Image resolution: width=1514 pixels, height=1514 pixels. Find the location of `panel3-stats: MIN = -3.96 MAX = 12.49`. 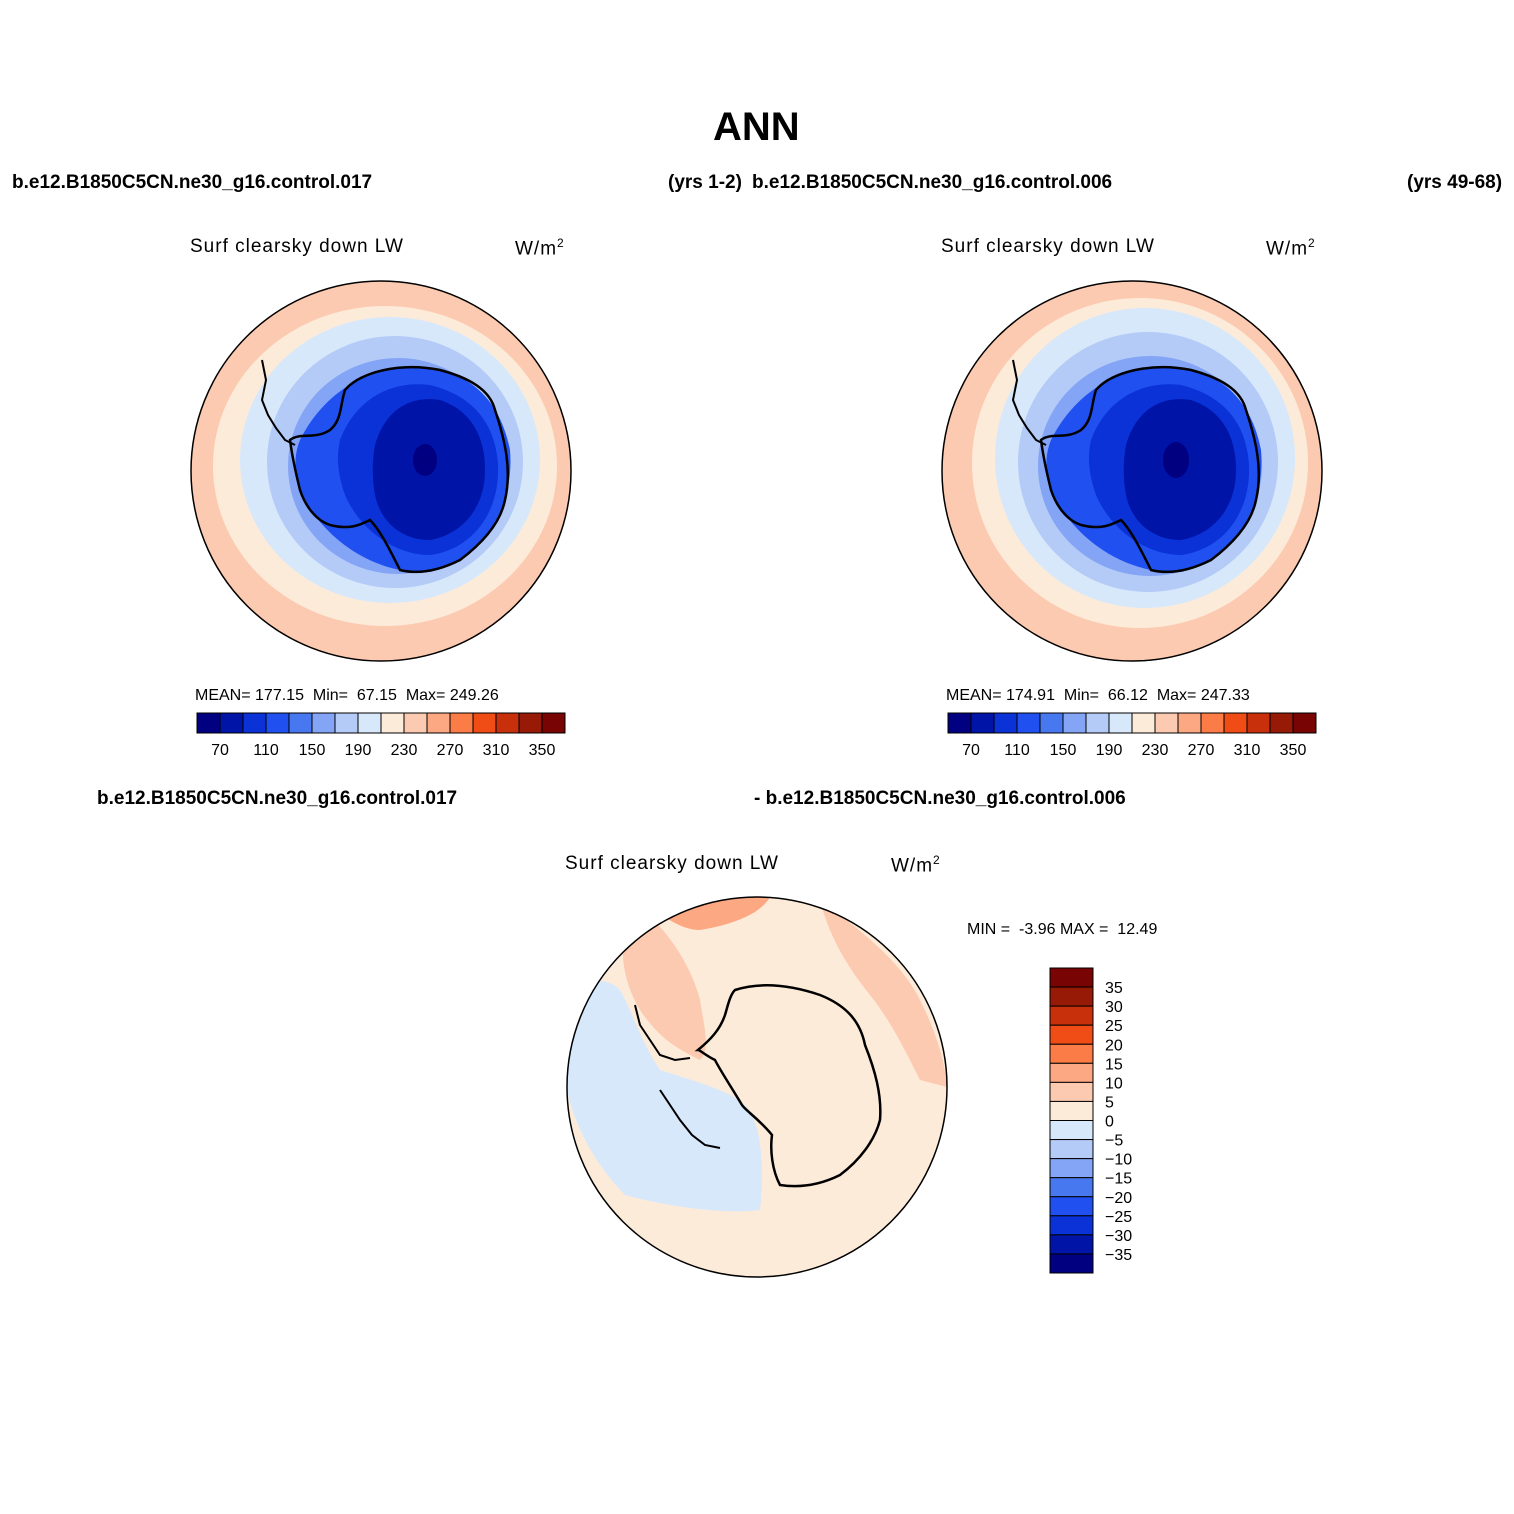

panel3-stats: MIN = -3.96 MAX = 12.49 is located at coordinates (1062, 930).